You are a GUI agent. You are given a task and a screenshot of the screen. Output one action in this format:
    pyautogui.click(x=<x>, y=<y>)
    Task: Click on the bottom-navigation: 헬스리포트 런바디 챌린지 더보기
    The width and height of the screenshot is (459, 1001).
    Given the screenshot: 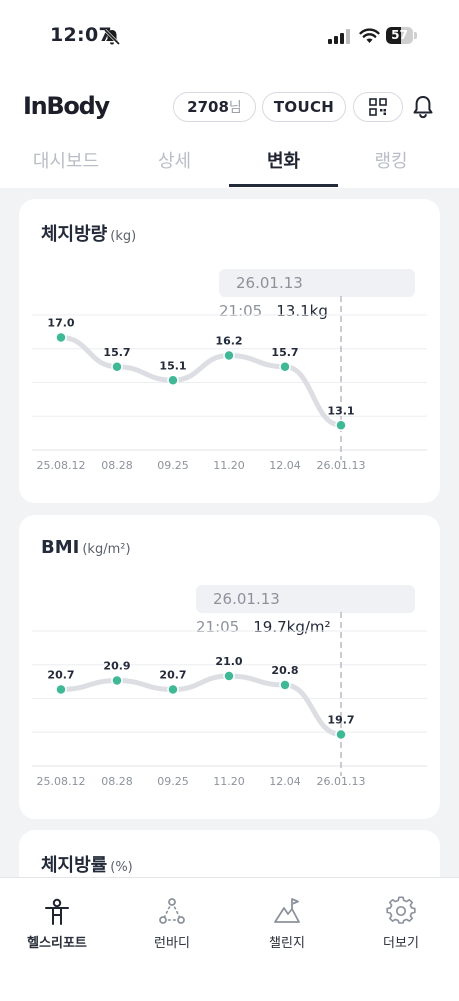 What is the action you would take?
    pyautogui.click(x=229, y=939)
    